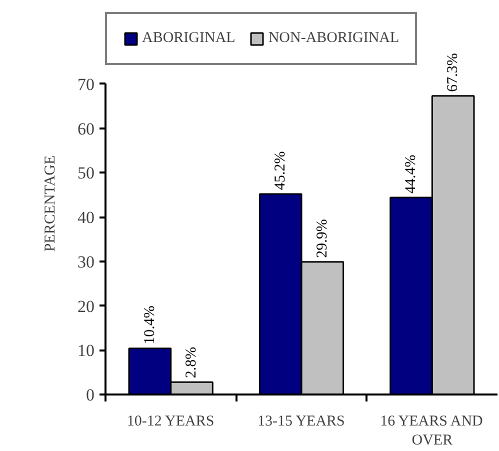  I want to click on data-label: 44.4%, so click(411, 174).